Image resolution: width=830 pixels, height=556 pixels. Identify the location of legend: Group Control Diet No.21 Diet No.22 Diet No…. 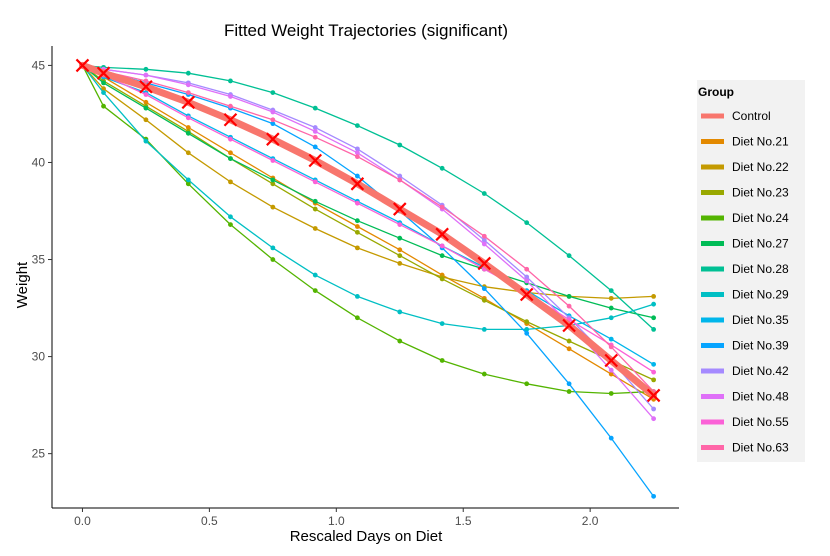
(751, 271).